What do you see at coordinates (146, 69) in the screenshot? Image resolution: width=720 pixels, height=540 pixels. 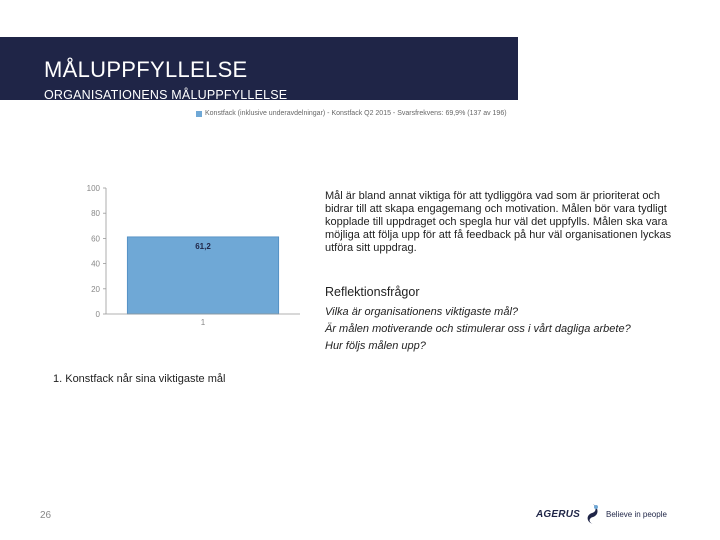 I see `slide-title: MÅLUPPFYLLELSE` at bounding box center [146, 69].